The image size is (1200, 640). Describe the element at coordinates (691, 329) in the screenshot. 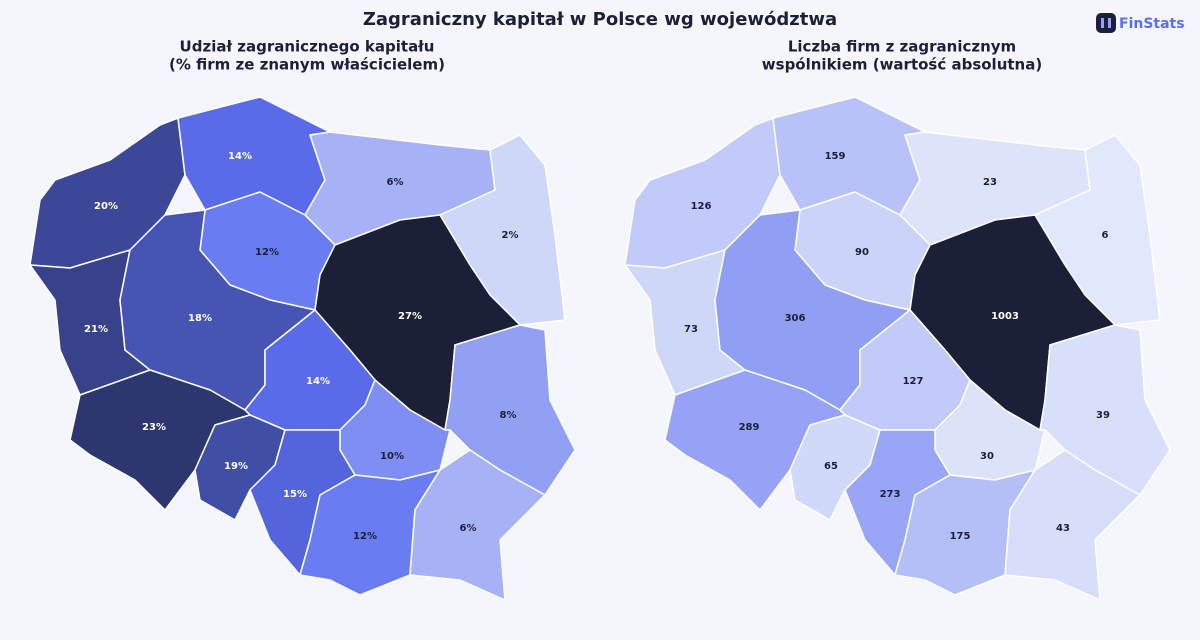

I see `region-label: 73` at that location.